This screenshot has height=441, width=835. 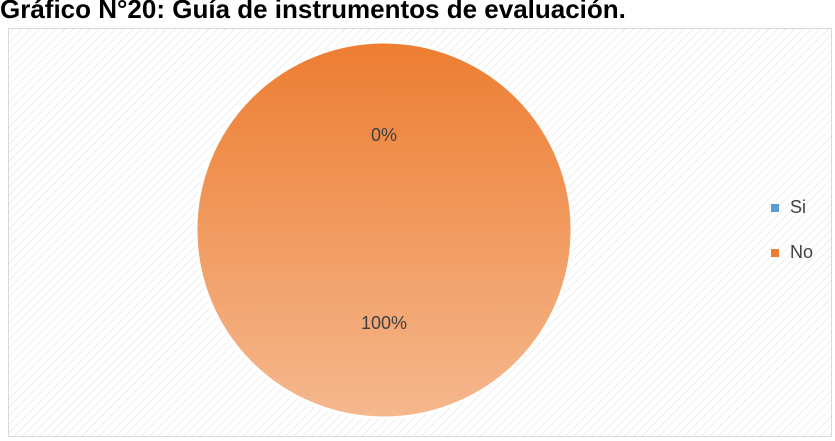 I want to click on data-label: 100%, so click(x=384, y=323).